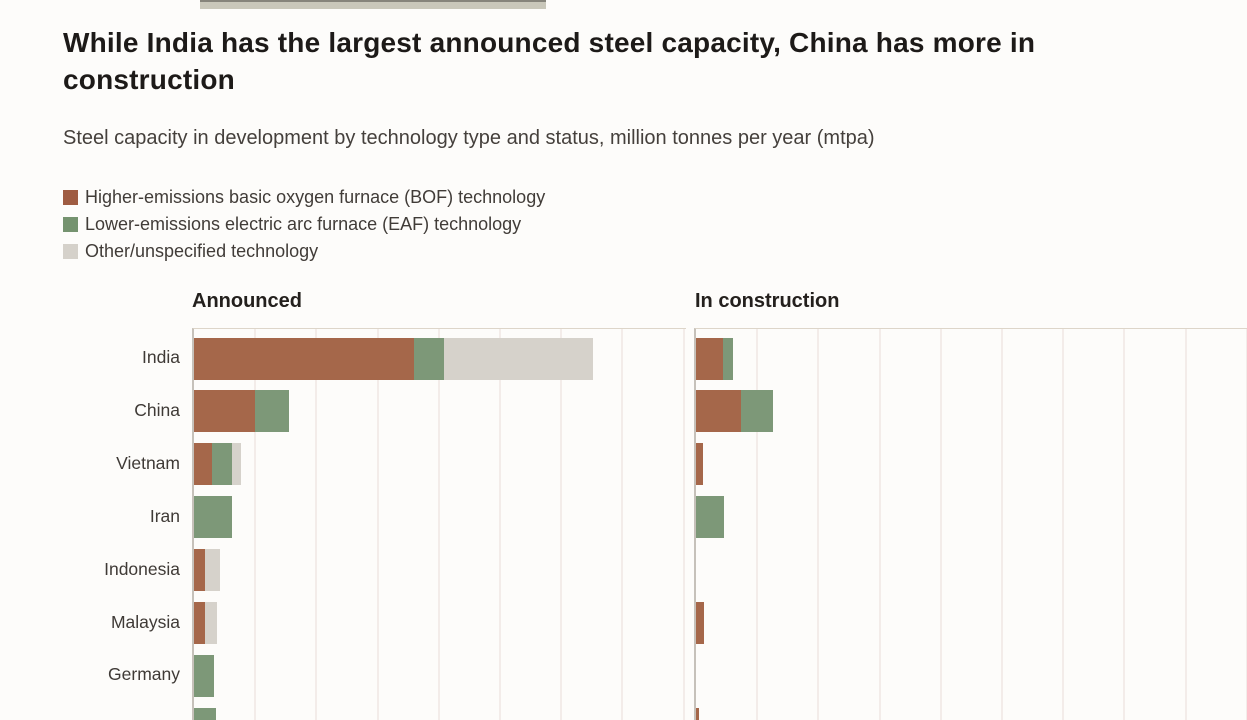  Describe the element at coordinates (164, 515) in the screenshot. I see `category-label: Iran` at that location.